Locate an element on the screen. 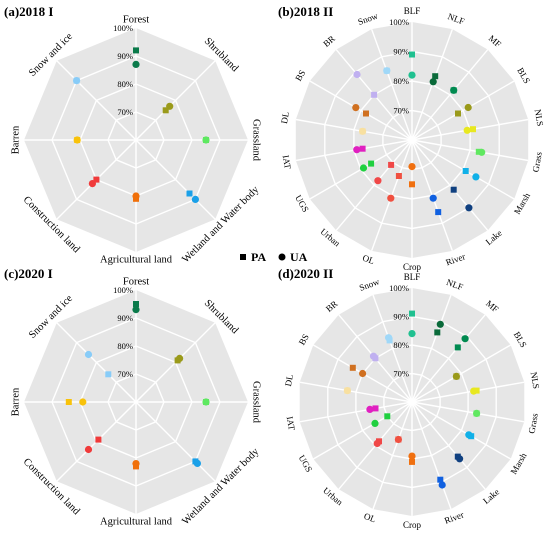  legend-pa-label: PA is located at coordinates (258, 257).